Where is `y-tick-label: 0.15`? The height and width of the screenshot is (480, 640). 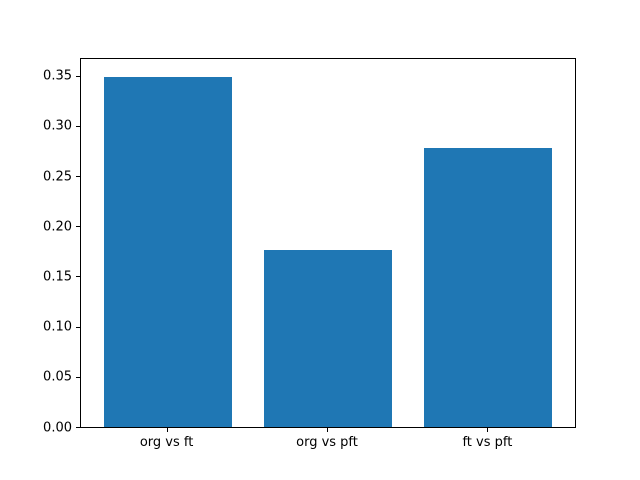
y-tick-label: 0.15 is located at coordinates (57, 277).